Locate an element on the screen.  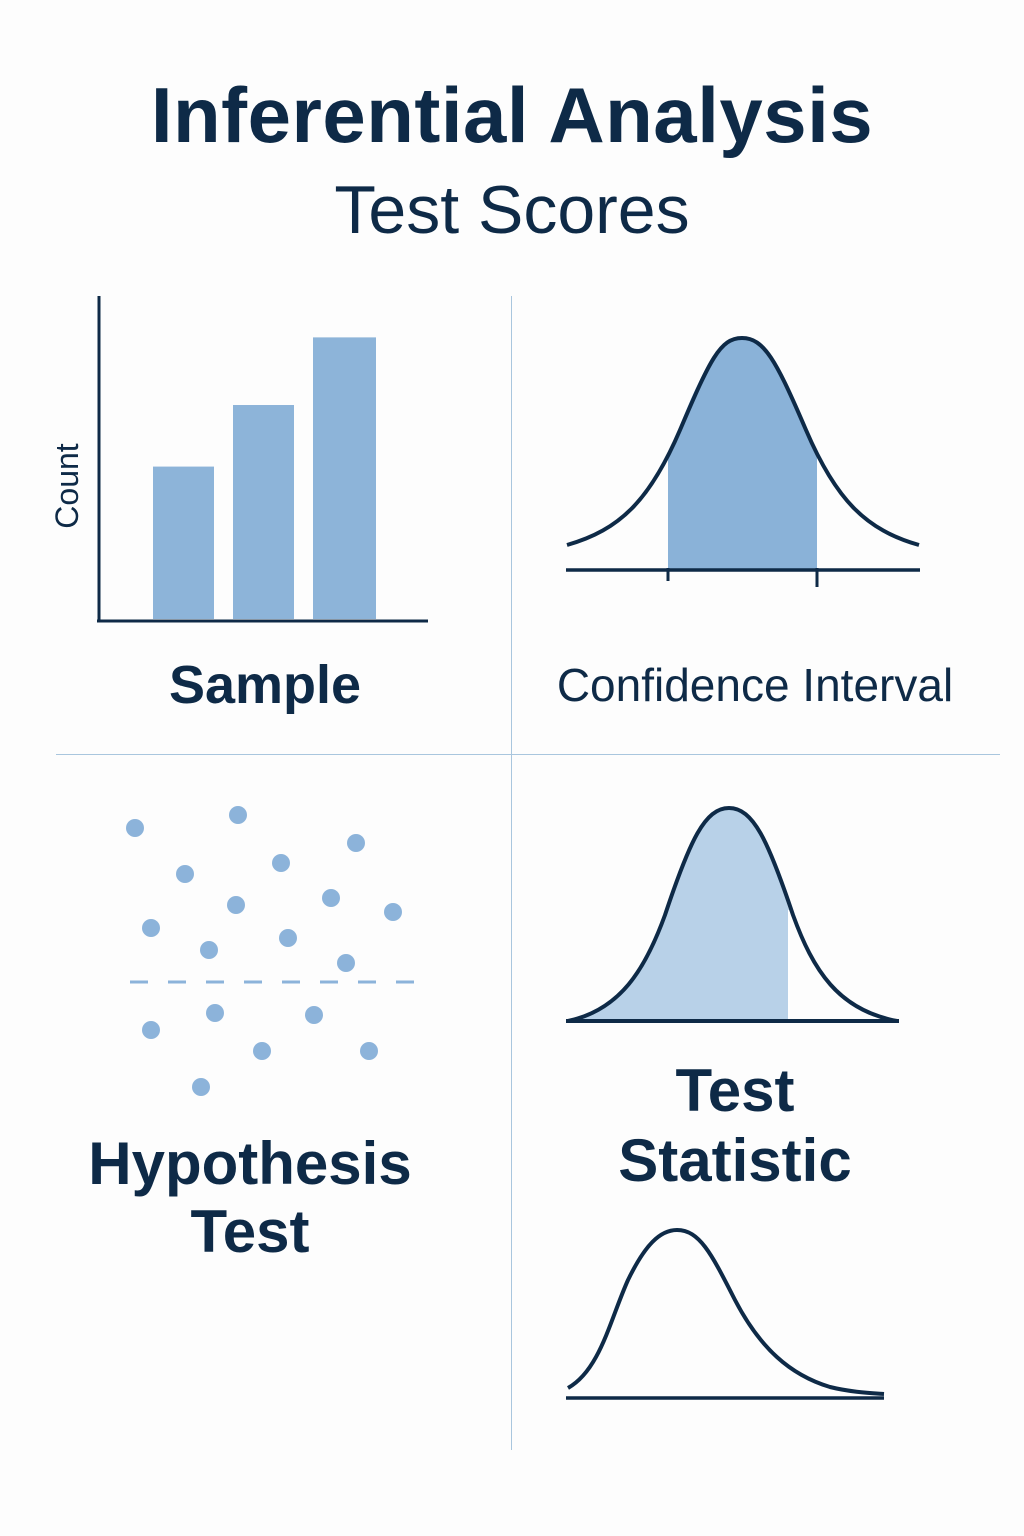
confidence-interval-label: Confidence Interval is located at coordinates (755, 685).